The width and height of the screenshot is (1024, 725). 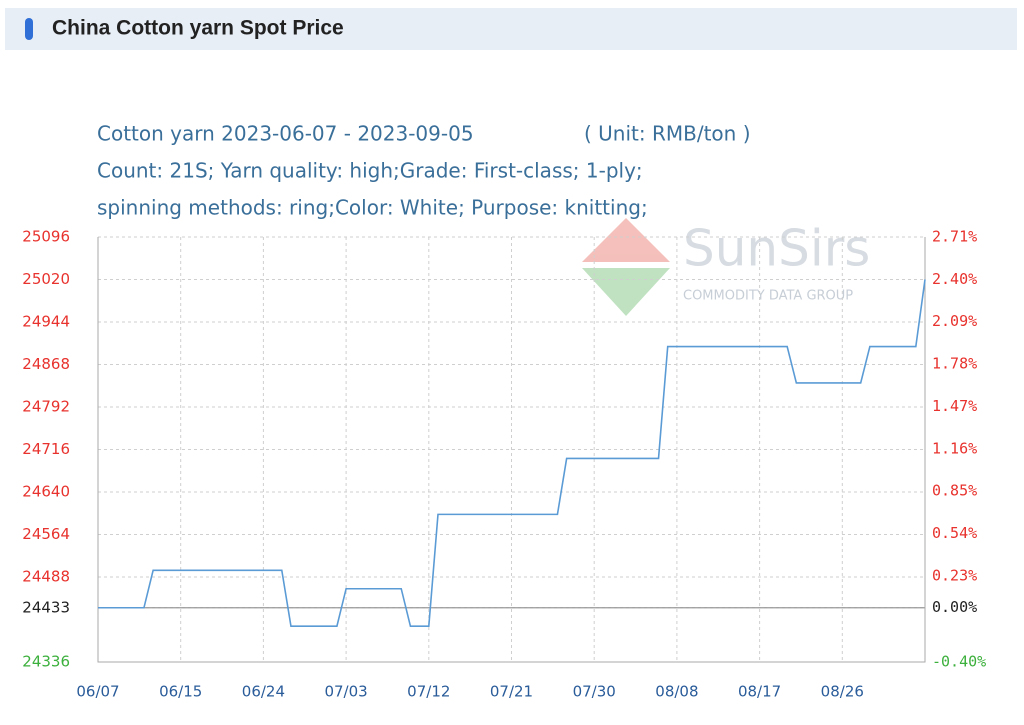 What do you see at coordinates (594, 692) in the screenshot?
I see `x-tick-label: 07/30` at bounding box center [594, 692].